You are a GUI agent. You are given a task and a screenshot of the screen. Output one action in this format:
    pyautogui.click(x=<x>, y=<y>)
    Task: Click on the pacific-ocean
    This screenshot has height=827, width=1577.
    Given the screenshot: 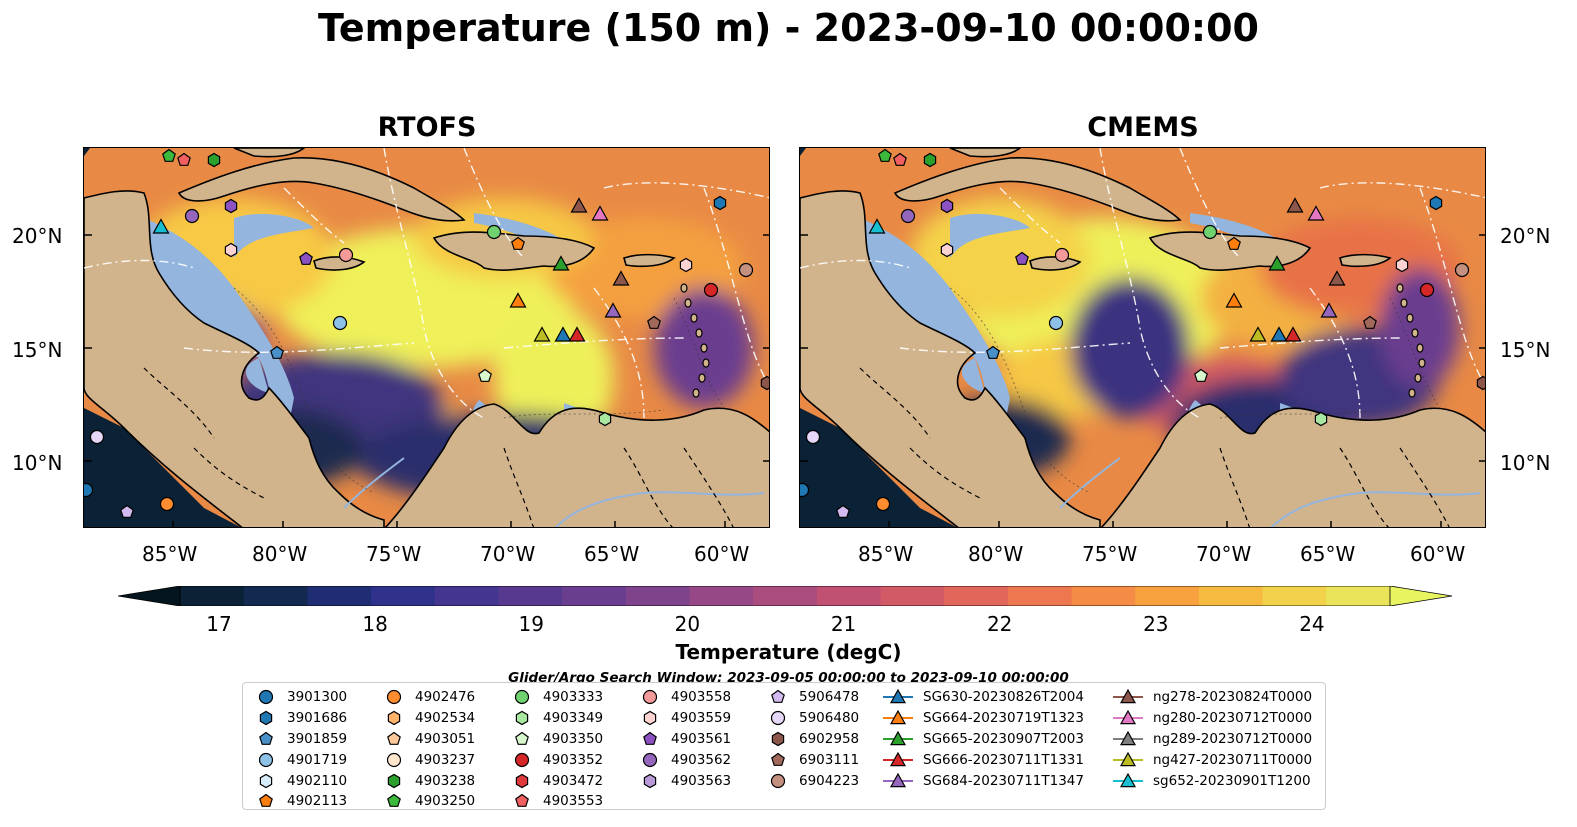 What is the action you would take?
    pyautogui.click(x=162, y=467)
    